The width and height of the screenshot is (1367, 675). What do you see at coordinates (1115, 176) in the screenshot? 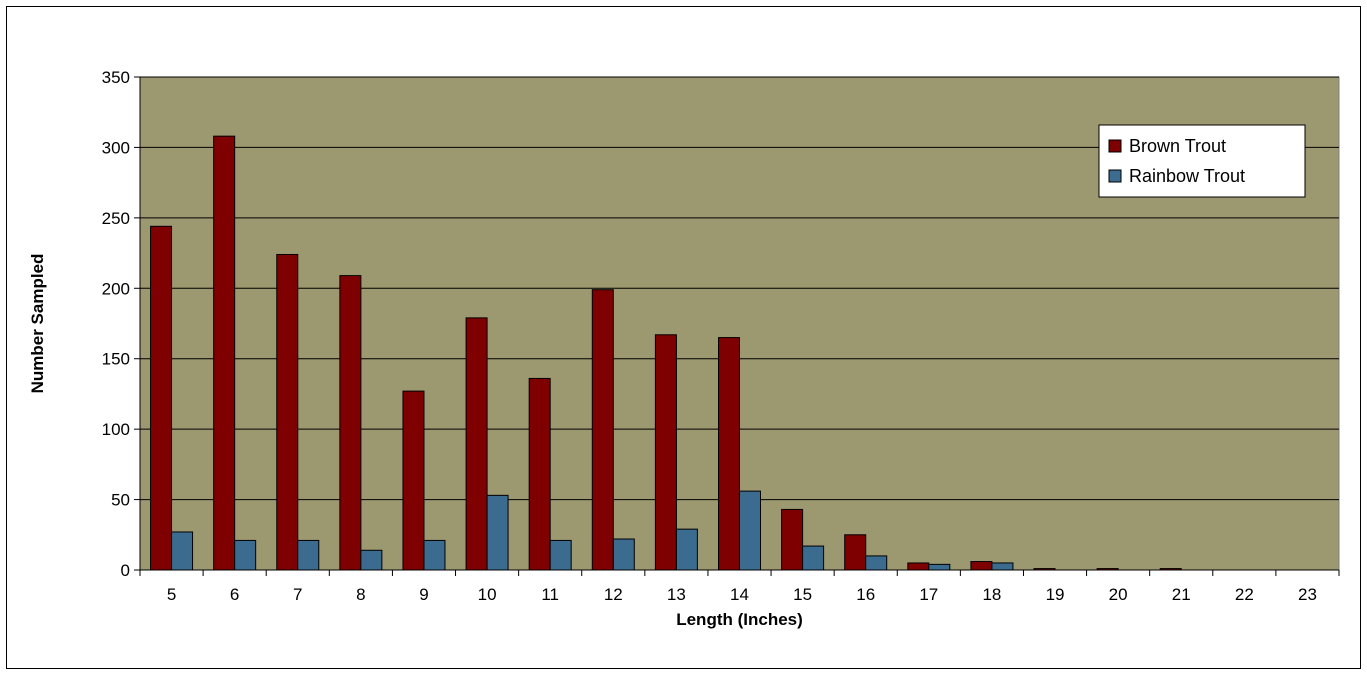
I see `legend-swatch-rainbow-trout` at bounding box center [1115, 176].